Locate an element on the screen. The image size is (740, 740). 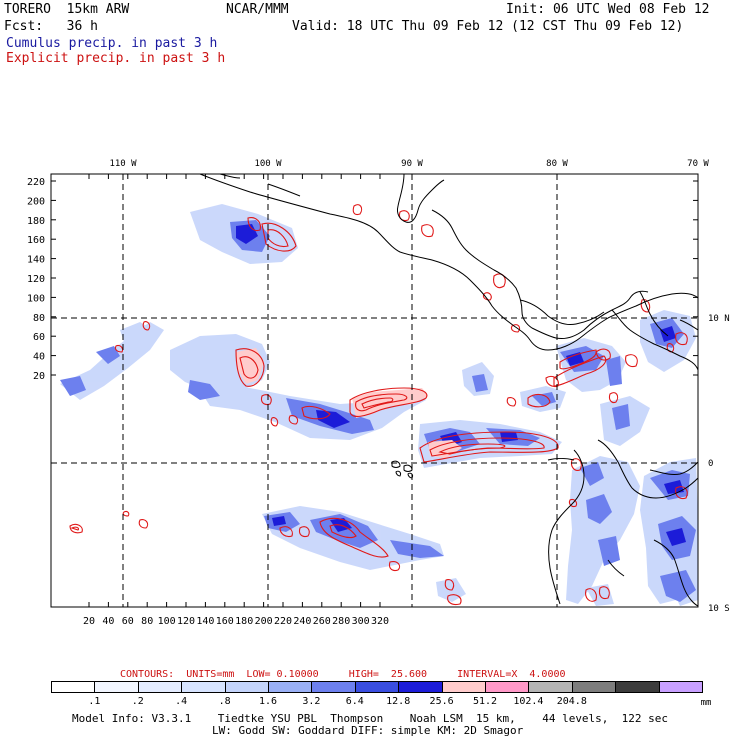
longitude-label: 90 W is located at coordinates (412, 164).